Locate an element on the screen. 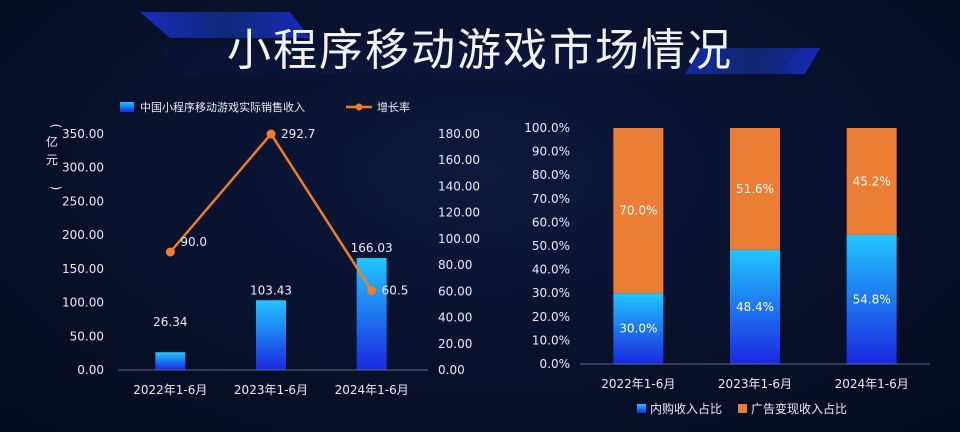 The height and width of the screenshot is (432, 960). growth-data-label: 90.0 is located at coordinates (193, 242).